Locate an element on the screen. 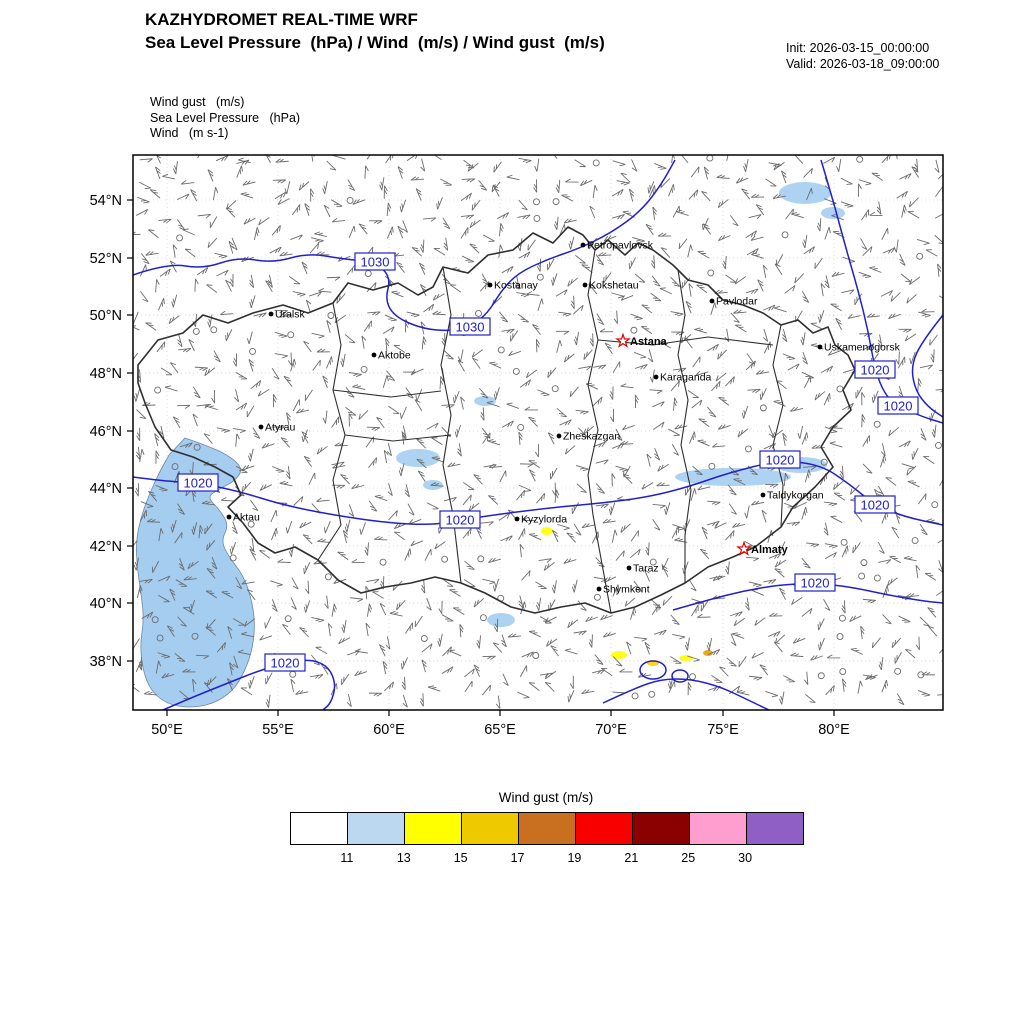 The height and width of the screenshot is (1024, 1024). legend-line-slp: Sea Level Pressure (hPa) is located at coordinates (225, 117).